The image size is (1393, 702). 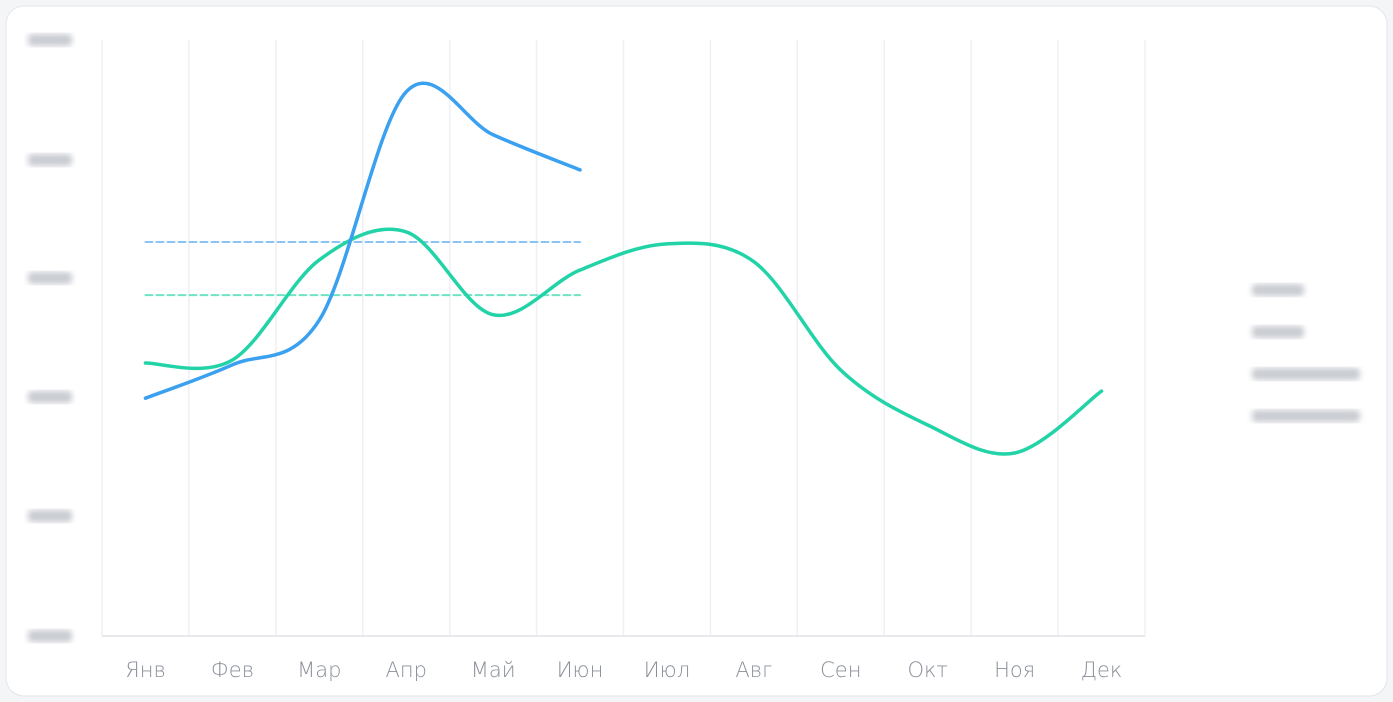 I want to click on x-tick-label: Мар, so click(x=319, y=670).